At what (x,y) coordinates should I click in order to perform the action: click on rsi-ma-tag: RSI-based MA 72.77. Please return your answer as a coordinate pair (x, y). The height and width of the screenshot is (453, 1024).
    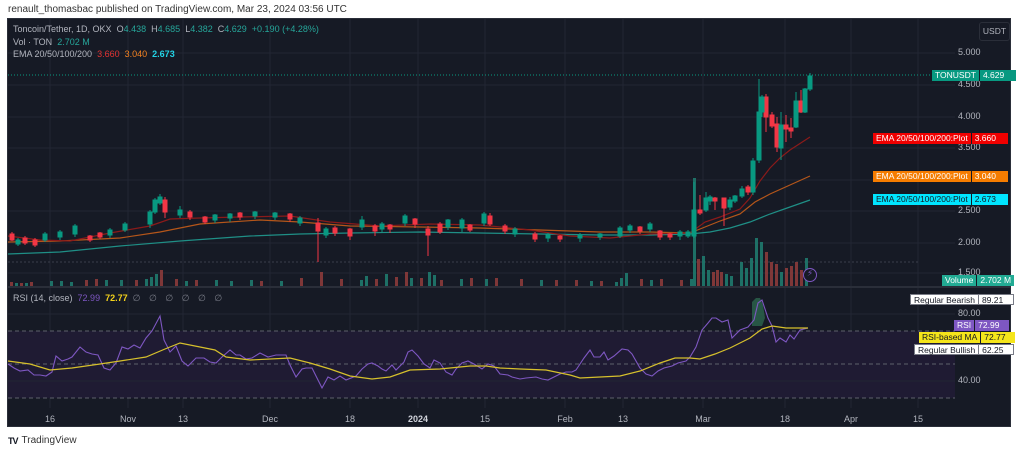
    Looking at the image, I should click on (967, 337).